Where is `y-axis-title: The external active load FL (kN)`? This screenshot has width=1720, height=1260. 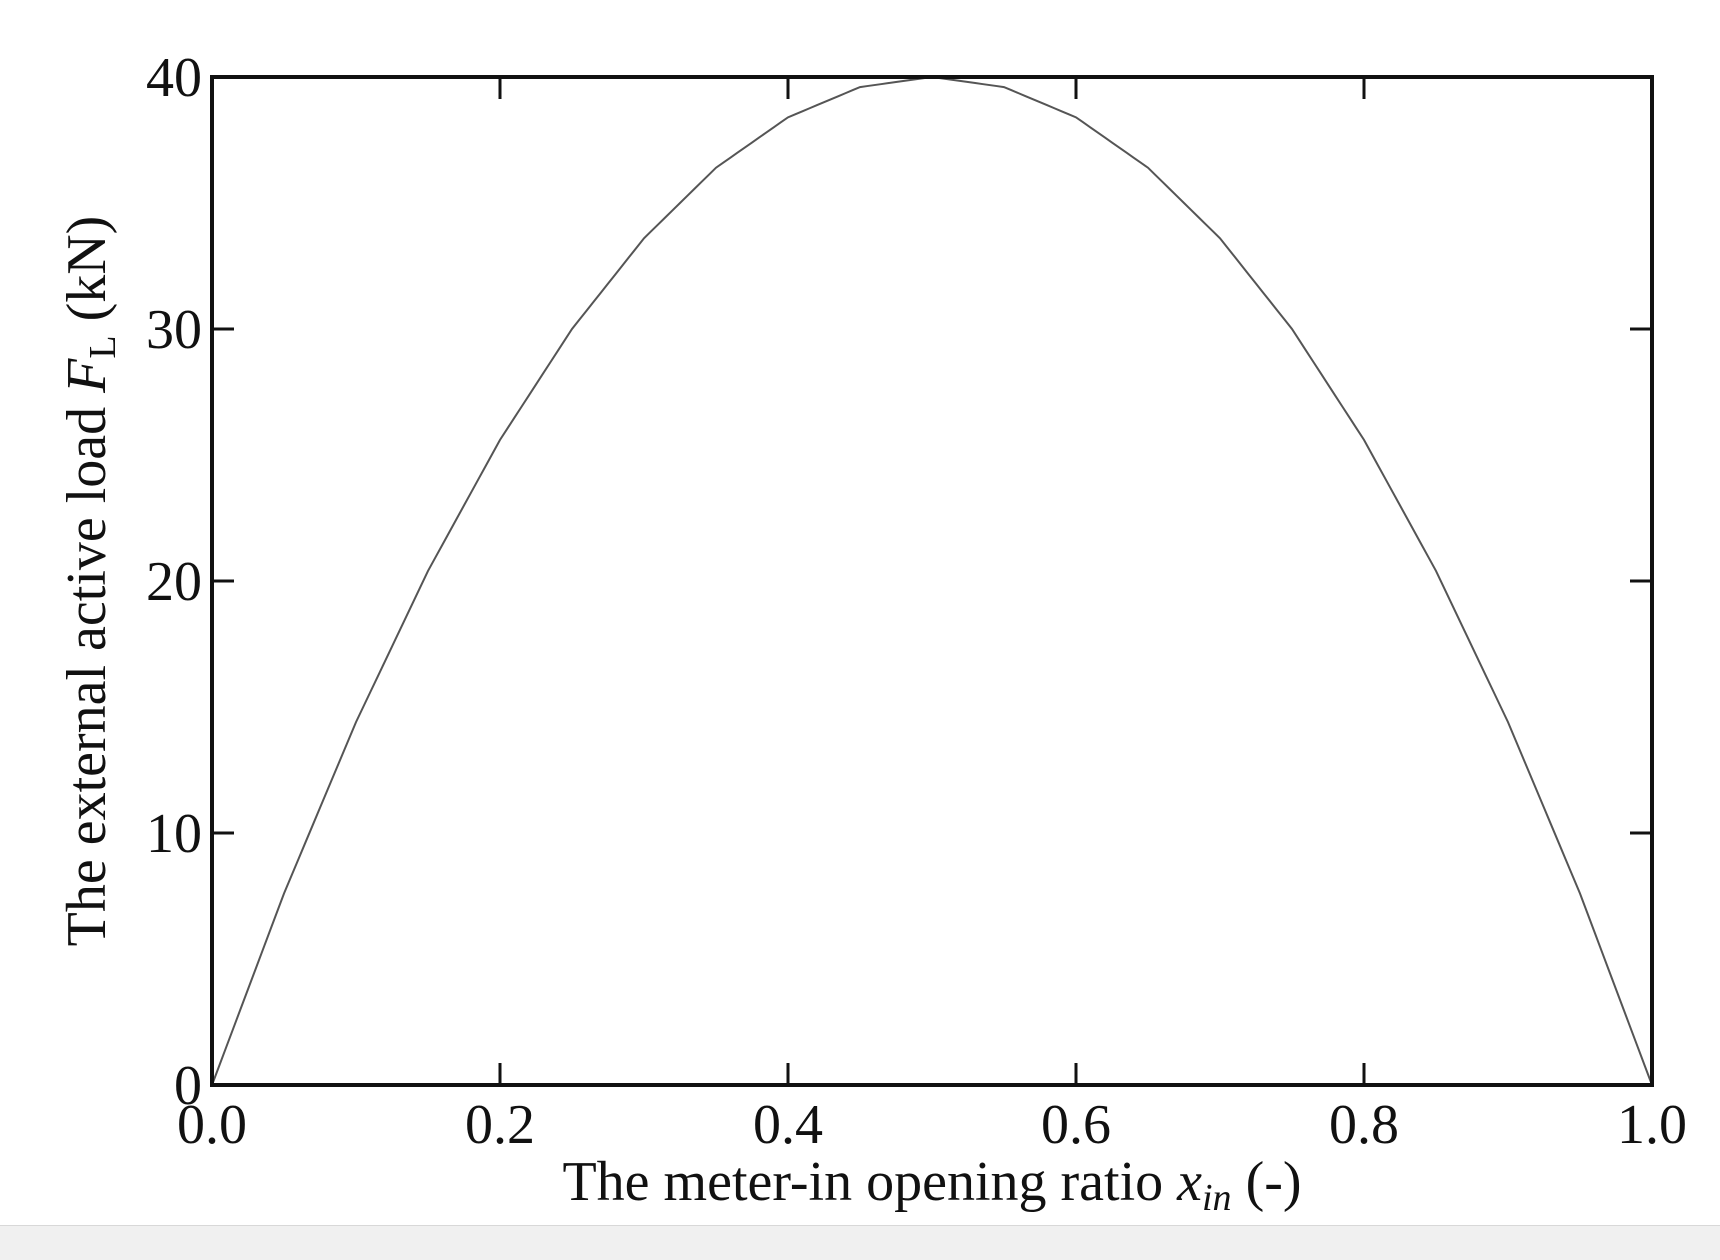 y-axis-title: The external active load FL (kN) is located at coordinates (90, 581).